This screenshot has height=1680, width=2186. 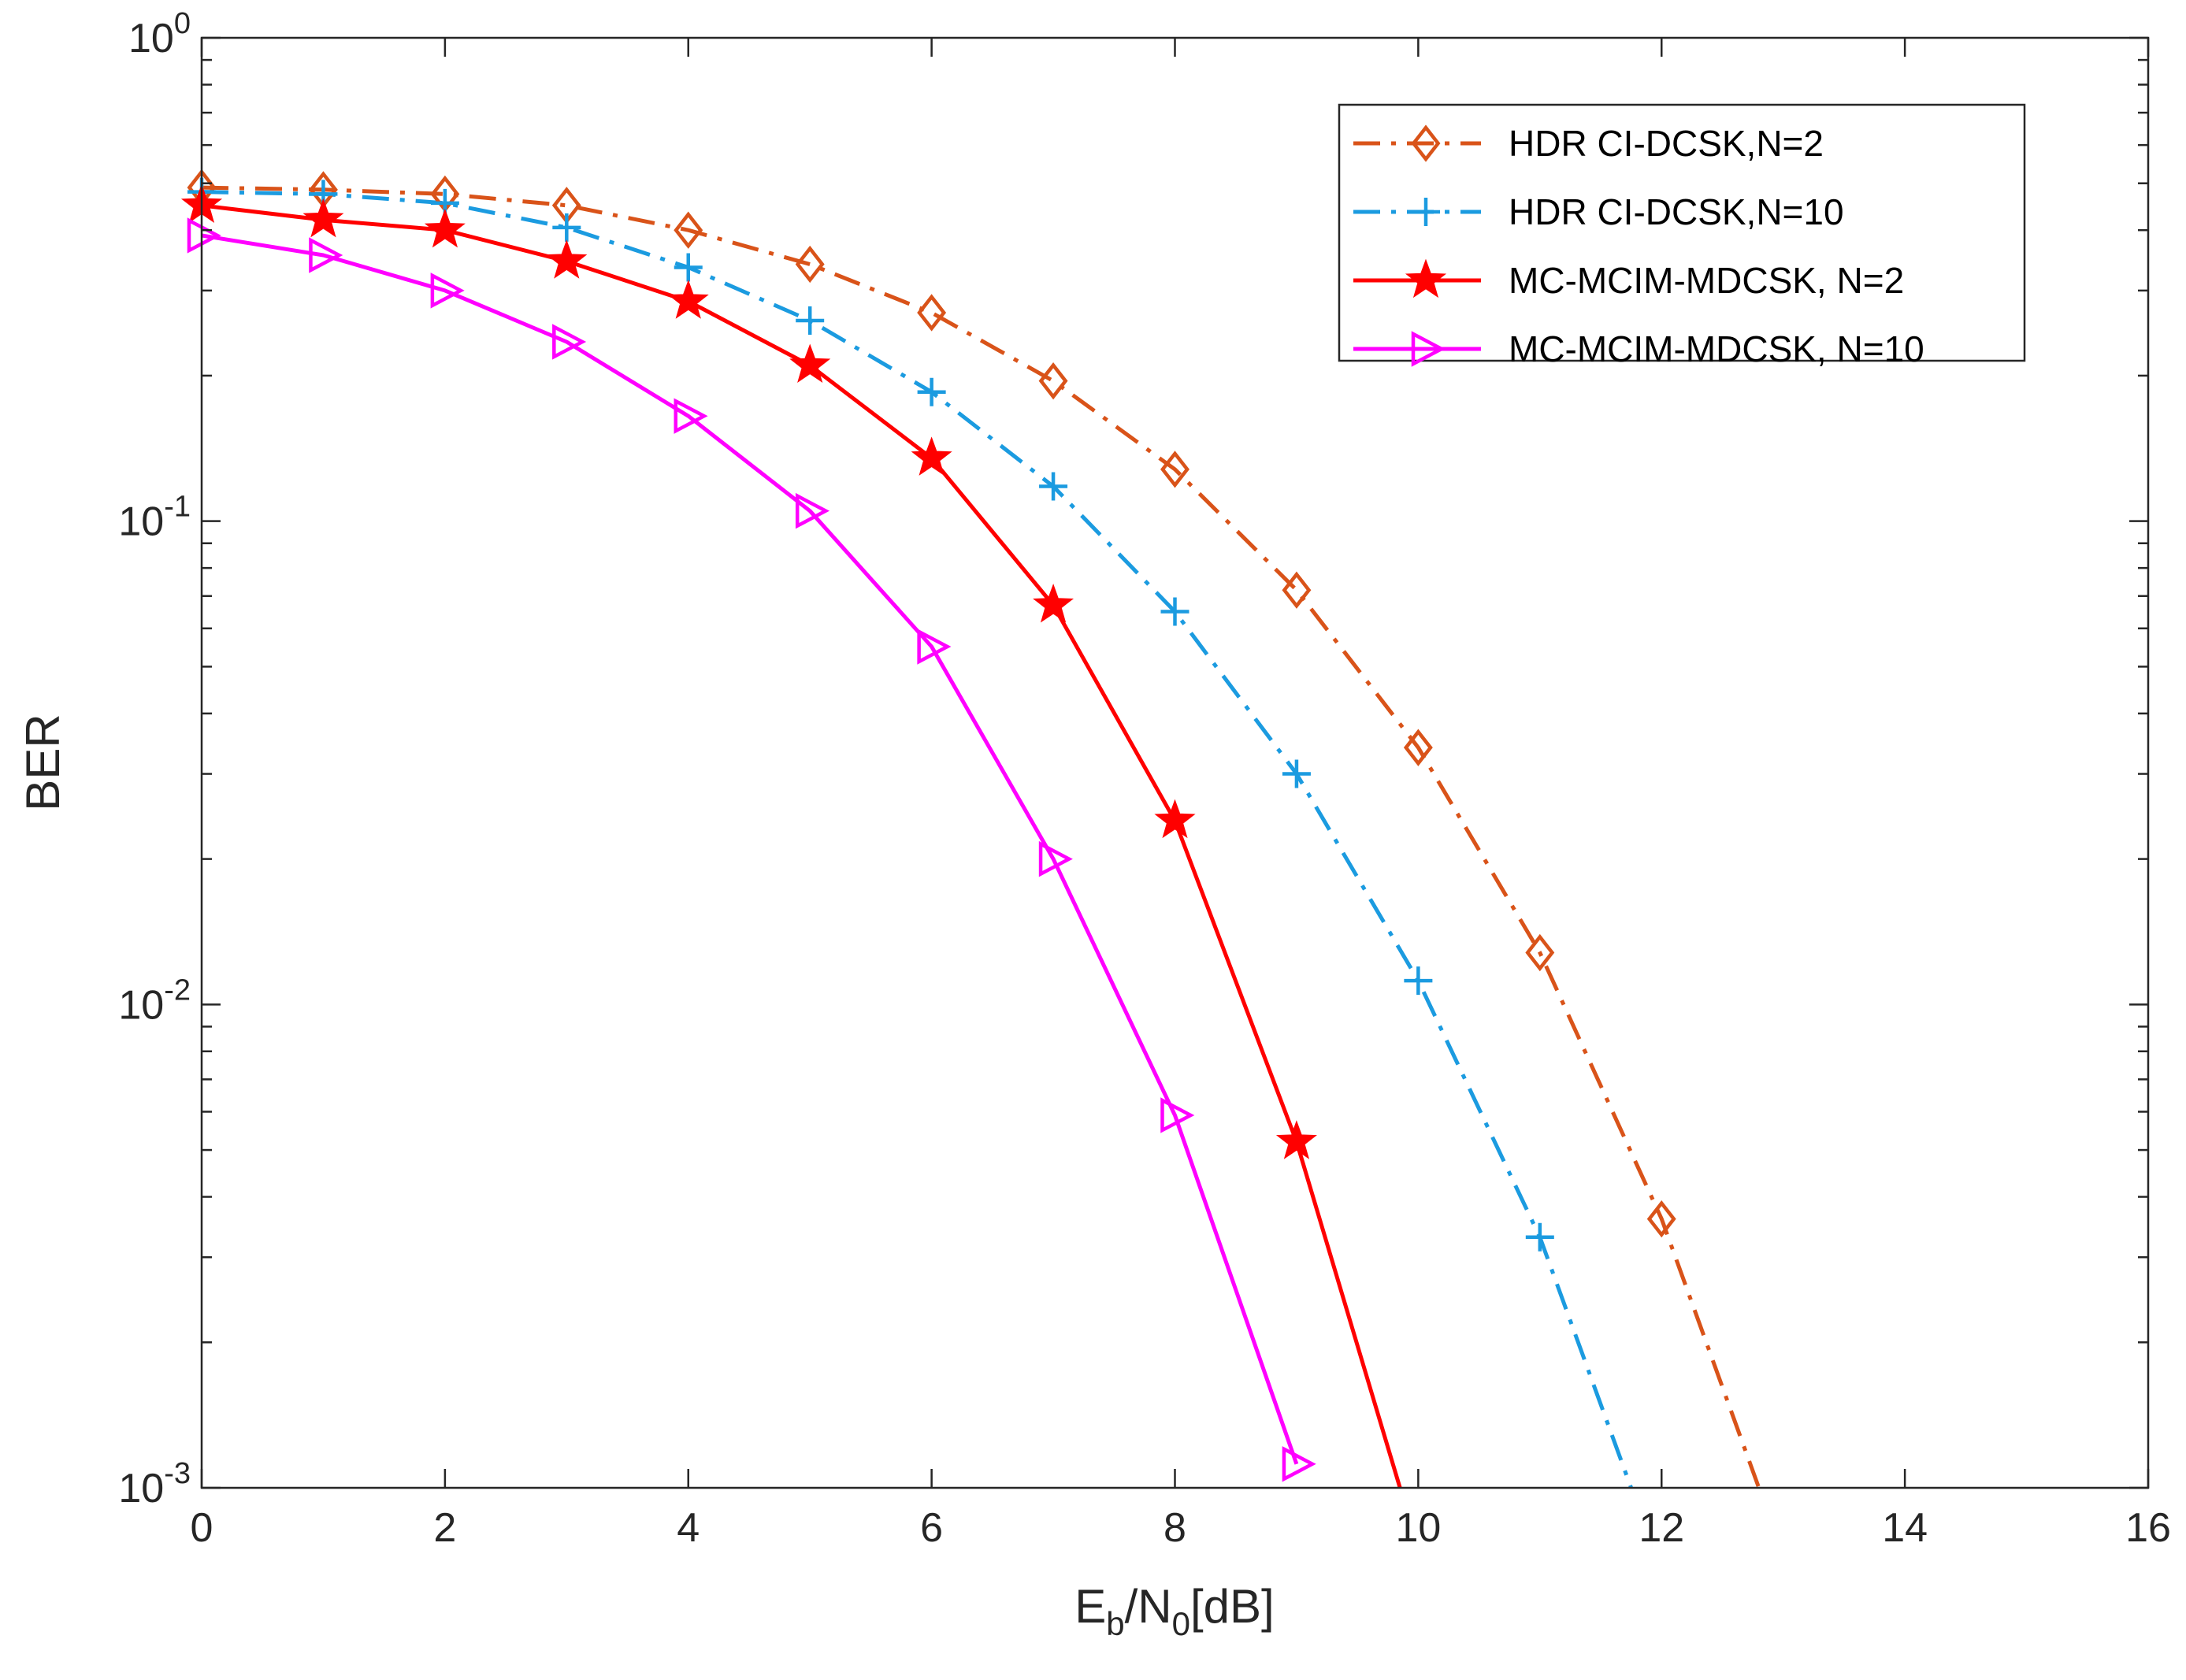 I want to click on x-tick-label: 16, so click(x=2148, y=1528).